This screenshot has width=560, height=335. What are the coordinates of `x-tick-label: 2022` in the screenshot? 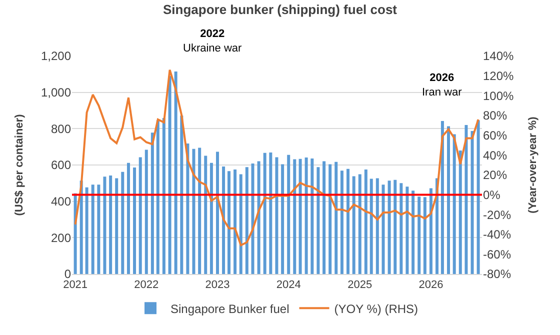 It's located at (146, 285).